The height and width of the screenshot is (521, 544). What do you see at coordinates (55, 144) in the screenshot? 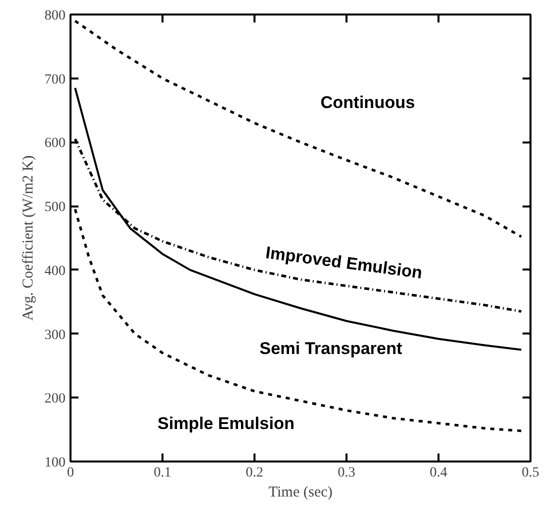
I see `y-tick-label: 600` at bounding box center [55, 144].